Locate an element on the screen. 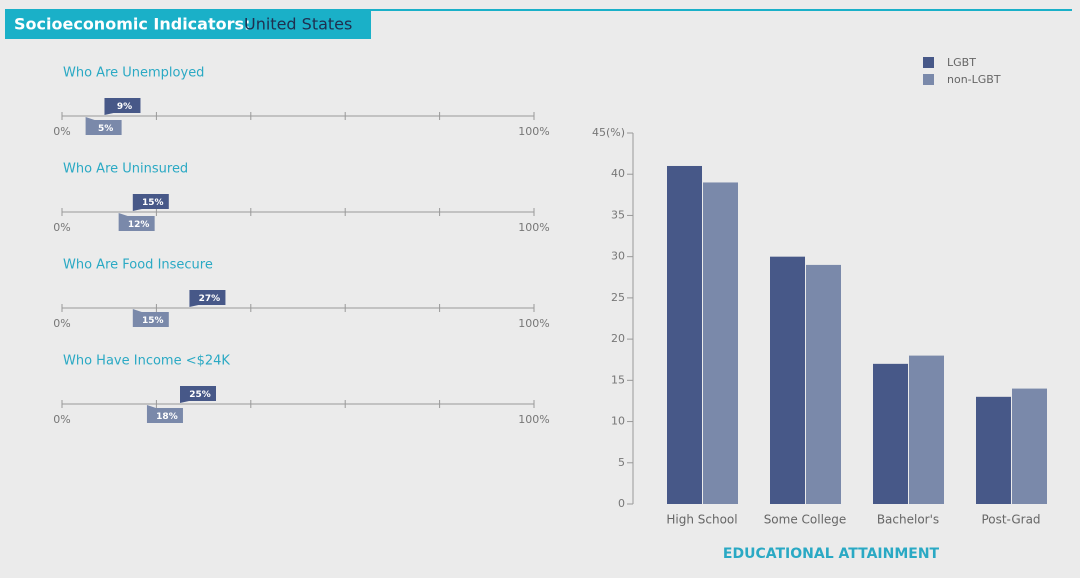 This screenshot has width=1080, height=578. legend-label: non-LGBT is located at coordinates (974, 79).